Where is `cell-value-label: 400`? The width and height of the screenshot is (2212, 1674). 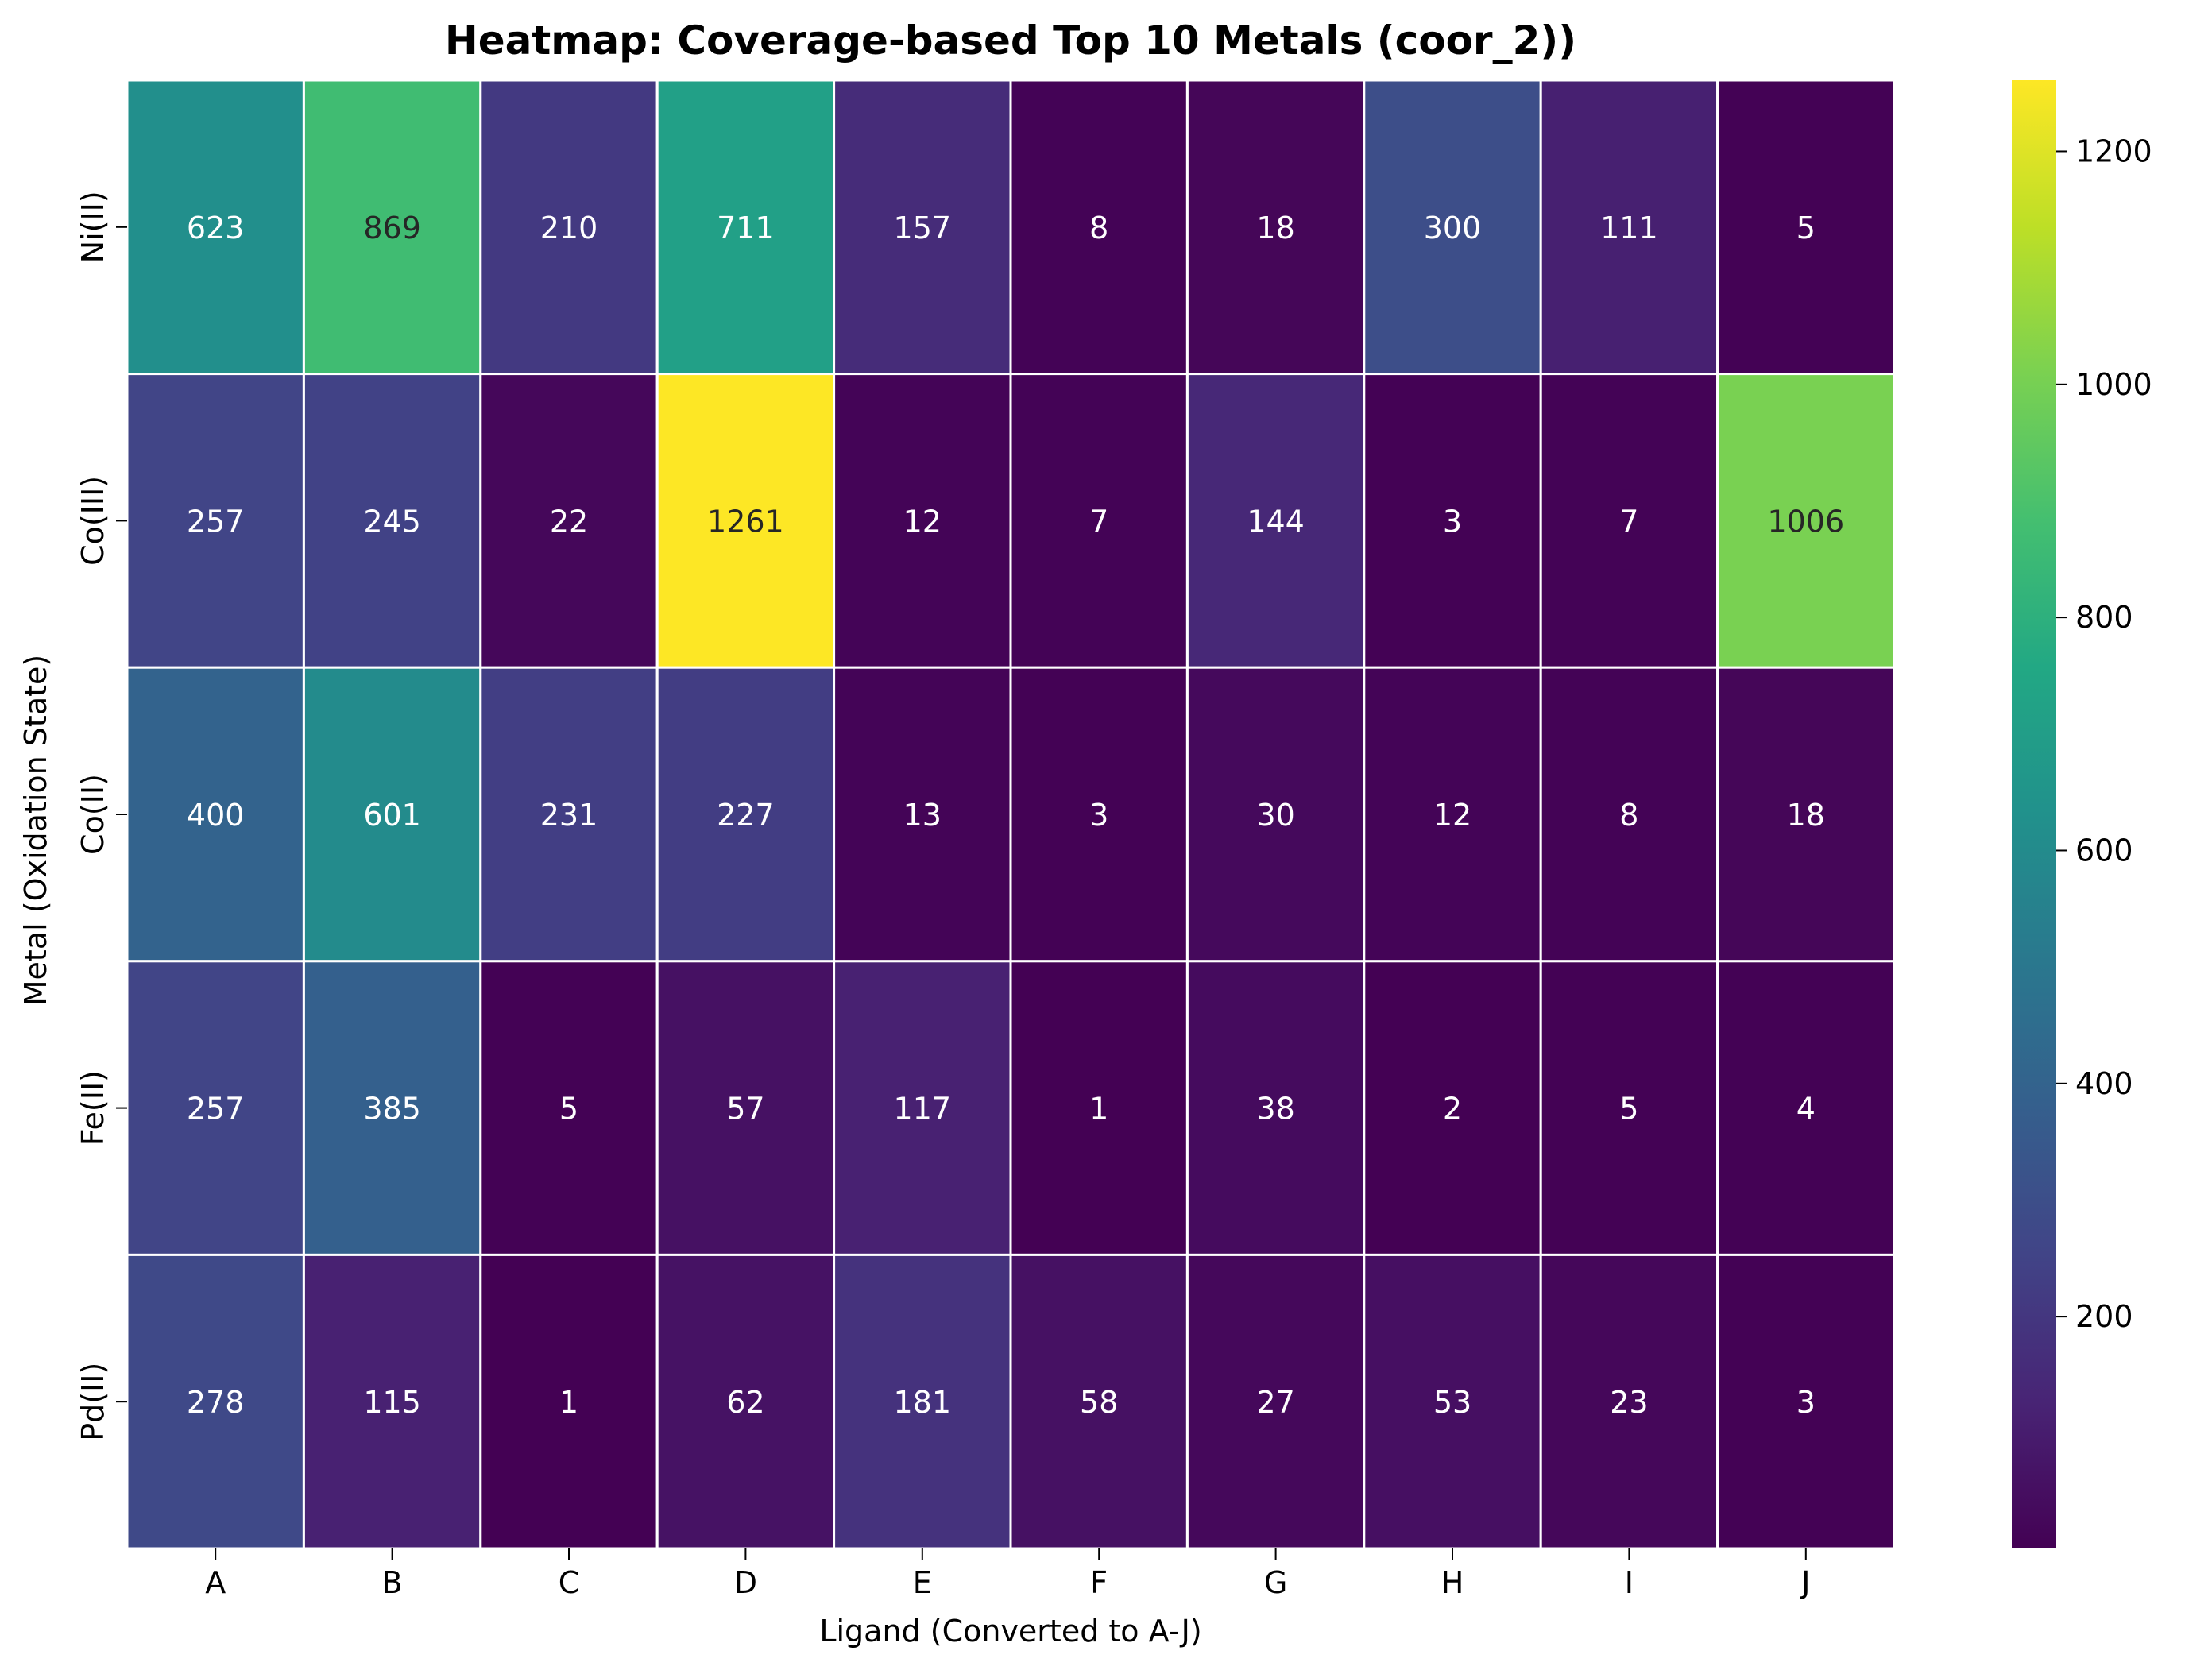 cell-value-label: 400 is located at coordinates (216, 816).